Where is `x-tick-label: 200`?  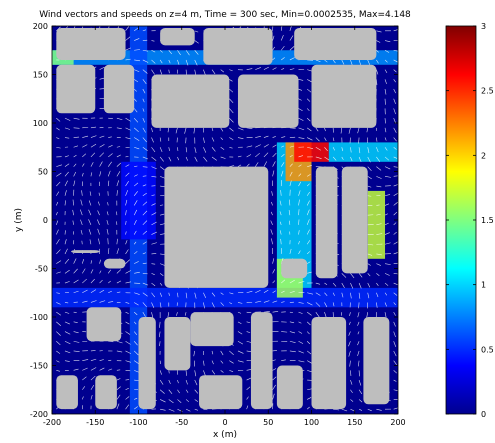 x-tick-label: 200 is located at coordinates (397, 422).